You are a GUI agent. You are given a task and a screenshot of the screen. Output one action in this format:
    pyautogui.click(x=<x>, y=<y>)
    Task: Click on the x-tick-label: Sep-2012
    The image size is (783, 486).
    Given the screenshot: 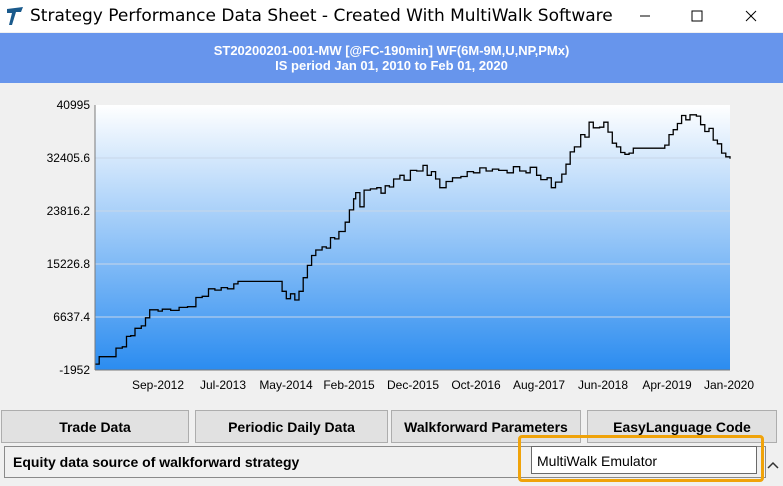 What is the action you would take?
    pyautogui.click(x=158, y=385)
    